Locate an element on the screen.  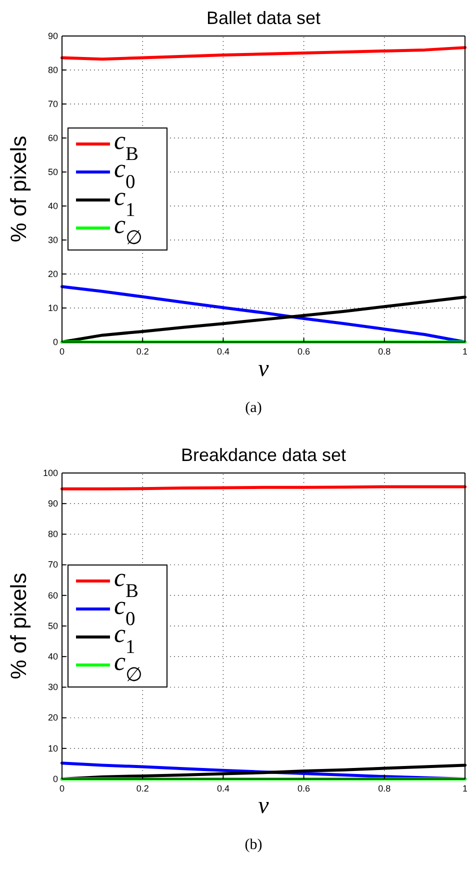
line-series is located at coordinates (263, 53).